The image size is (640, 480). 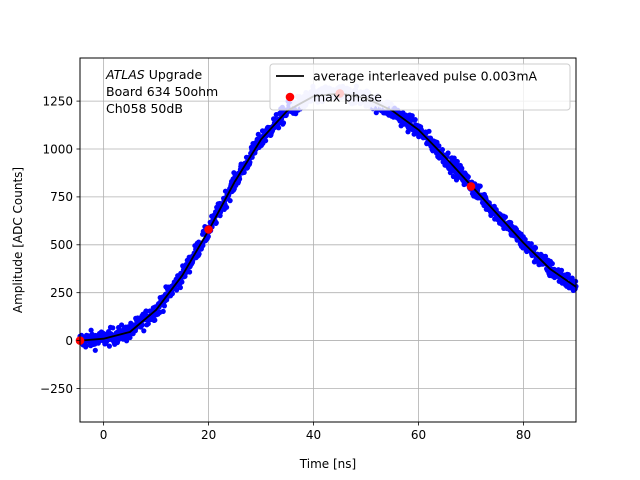 I want to click on x-tick-label: 60, so click(x=418, y=435).